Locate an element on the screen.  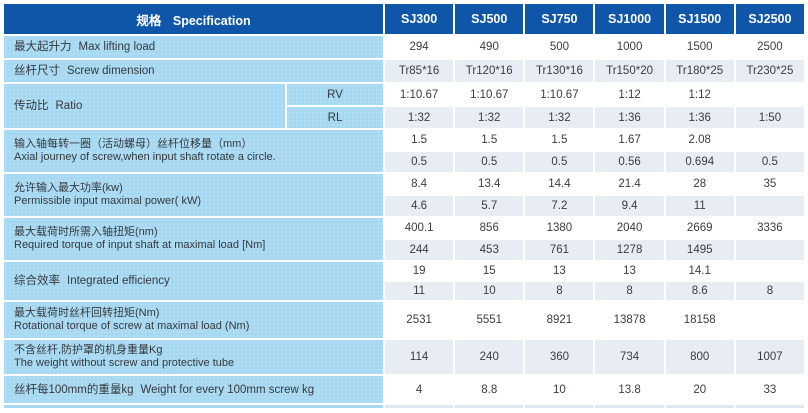
cell-screw-weight-per-100mm-sj1000: 13.8 is located at coordinates (629, 389).